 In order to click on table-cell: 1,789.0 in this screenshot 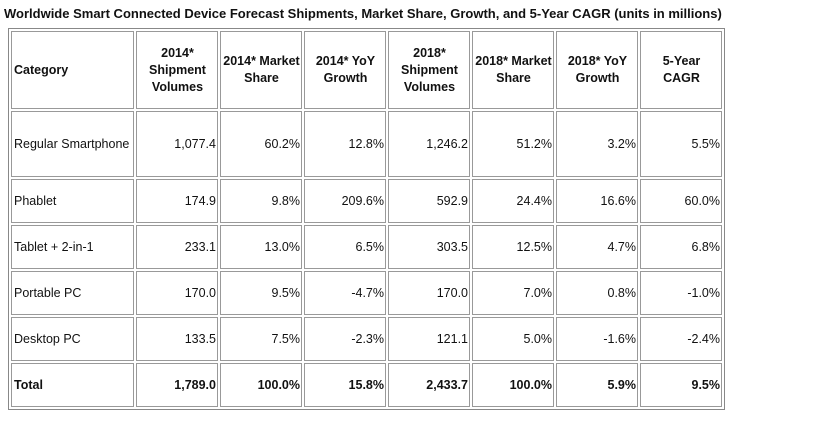, I will do `click(177, 385)`.